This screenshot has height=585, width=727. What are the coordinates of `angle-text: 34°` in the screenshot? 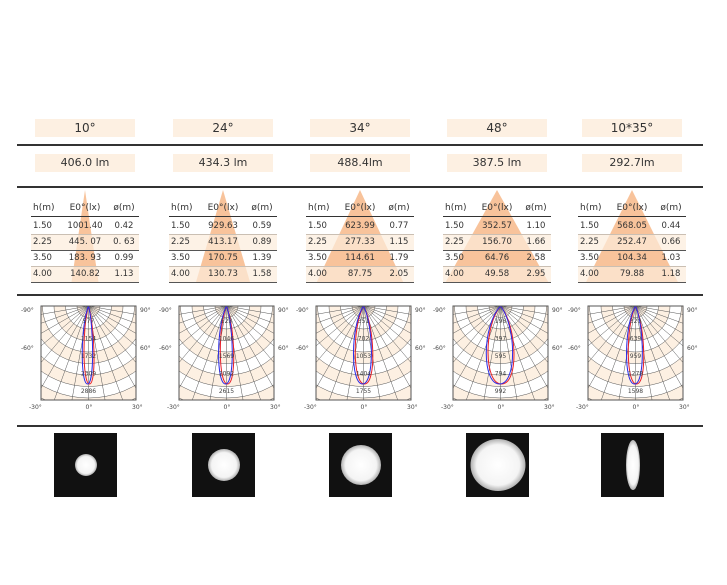 It's located at (360, 128).